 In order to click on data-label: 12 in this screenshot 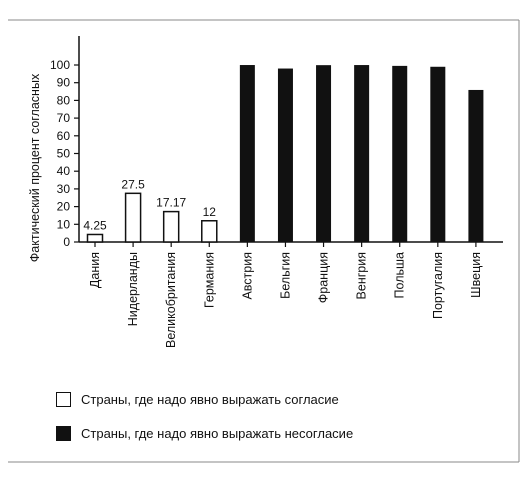, I will do `click(210, 212)`.